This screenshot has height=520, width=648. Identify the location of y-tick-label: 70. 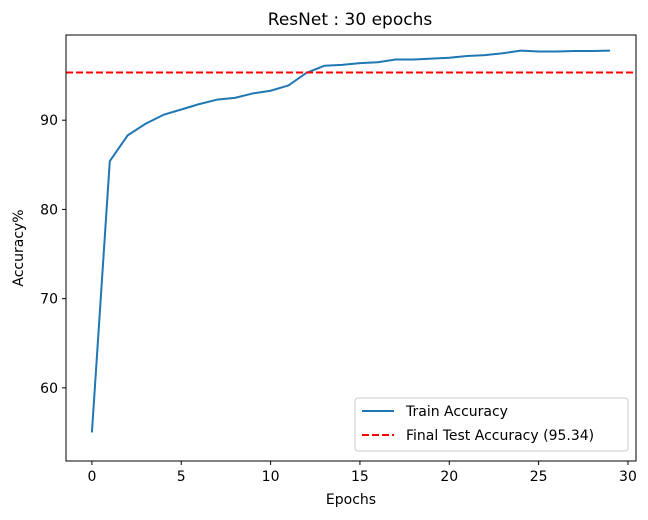
(49, 300).